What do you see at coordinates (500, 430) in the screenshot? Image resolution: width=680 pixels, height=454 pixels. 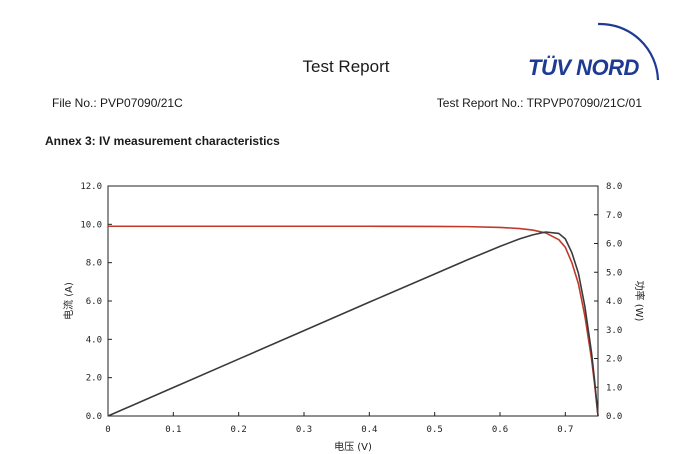 I see `x-tick-label: 0.6` at bounding box center [500, 430].